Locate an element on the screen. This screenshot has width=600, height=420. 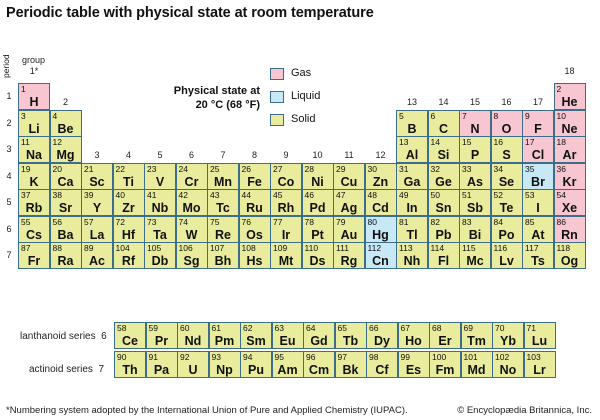
element-symbol: Pa is located at coordinates (161, 370).